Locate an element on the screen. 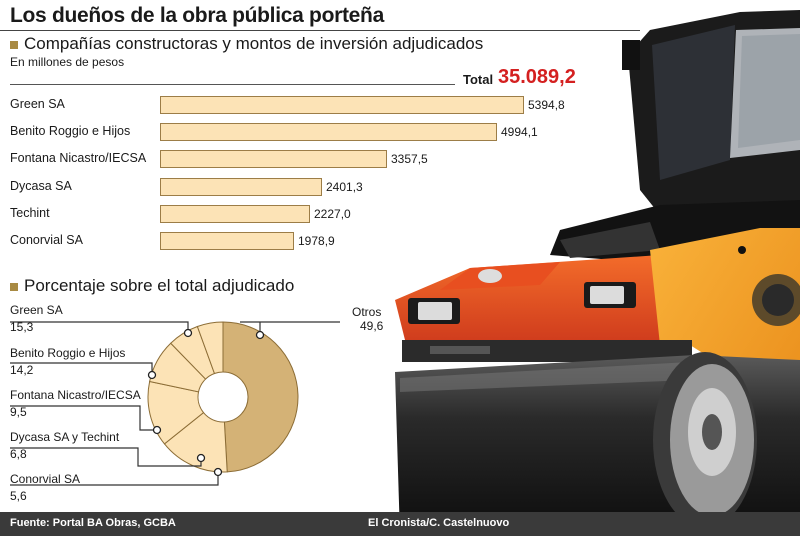 The width and height of the screenshot is (800, 536). leader-line-green is located at coordinates (99, 327).